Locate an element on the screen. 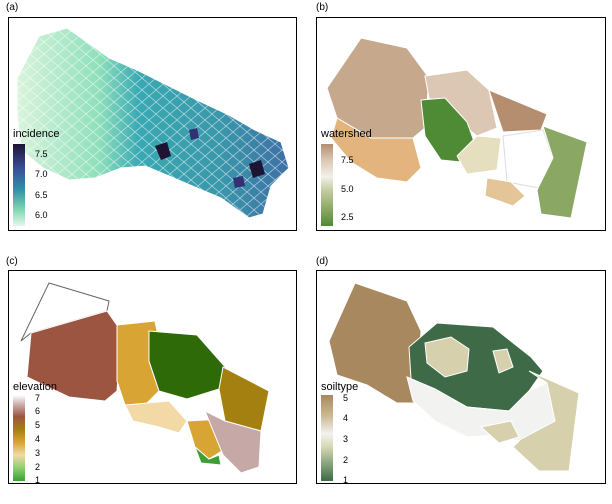 The image size is (612, 504). incidence-colorbar is located at coordinates (19, 185).